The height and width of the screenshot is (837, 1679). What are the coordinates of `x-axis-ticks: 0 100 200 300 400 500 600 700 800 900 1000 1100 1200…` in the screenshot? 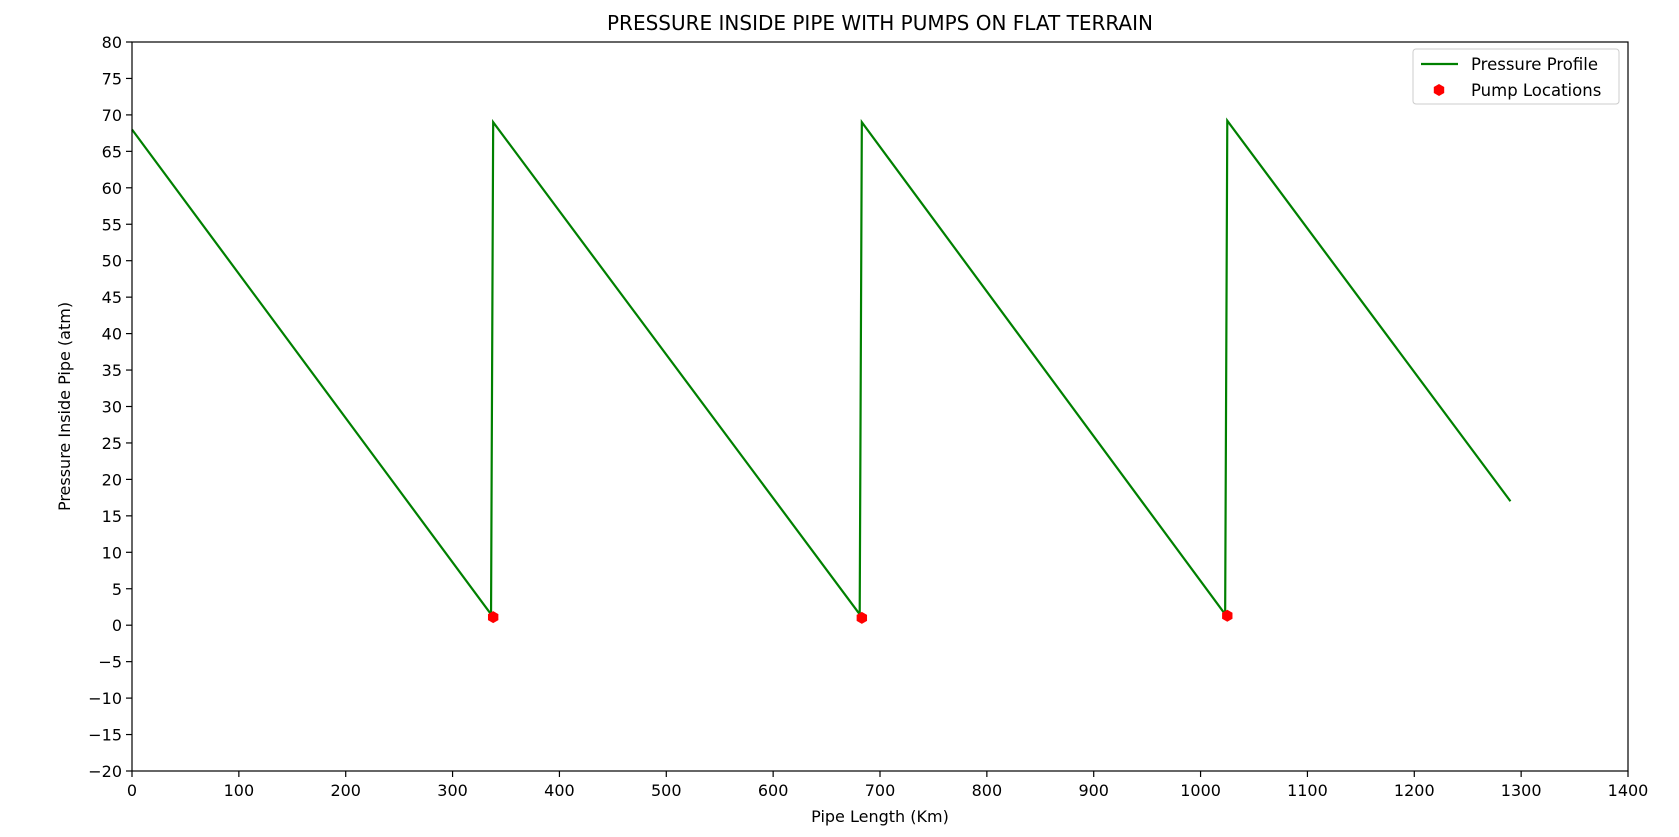 It's located at (887, 785).